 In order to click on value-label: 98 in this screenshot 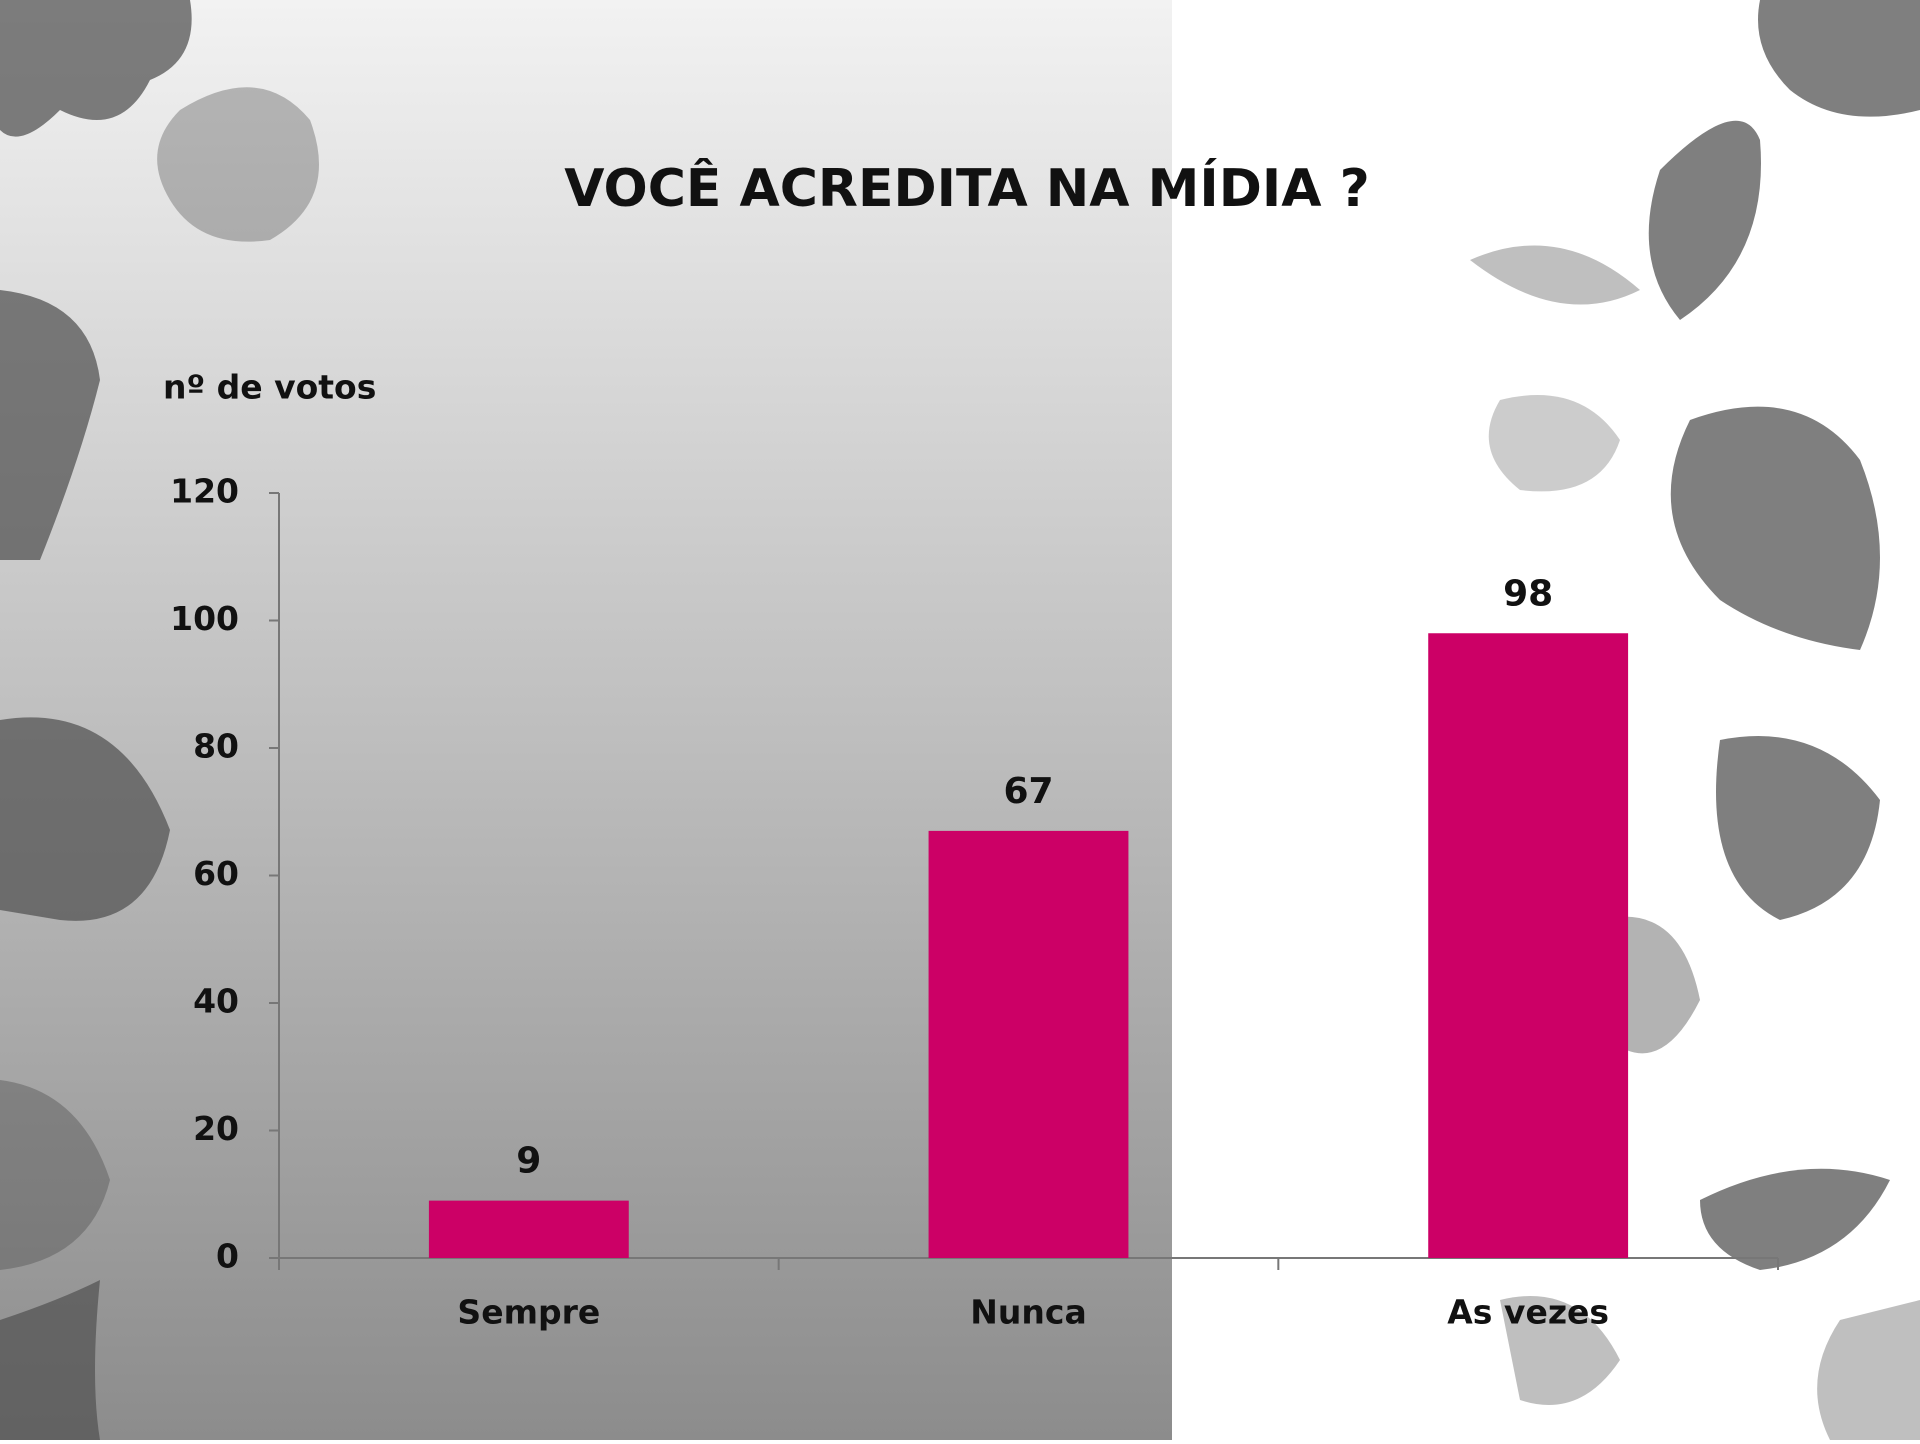, I will do `click(1528, 593)`.